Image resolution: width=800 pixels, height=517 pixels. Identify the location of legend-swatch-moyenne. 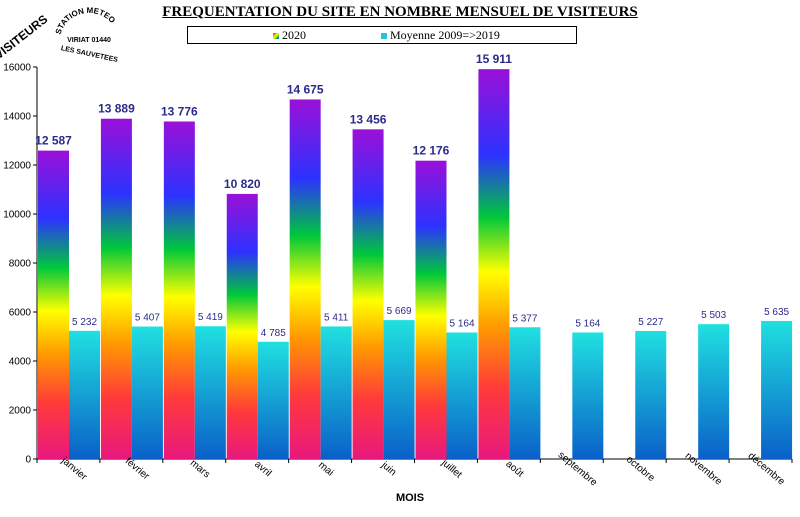
(384, 35).